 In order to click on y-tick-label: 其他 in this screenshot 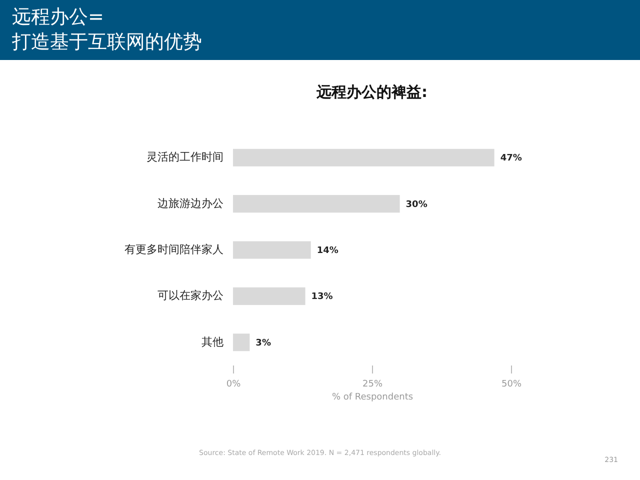, I will do `click(213, 341)`.